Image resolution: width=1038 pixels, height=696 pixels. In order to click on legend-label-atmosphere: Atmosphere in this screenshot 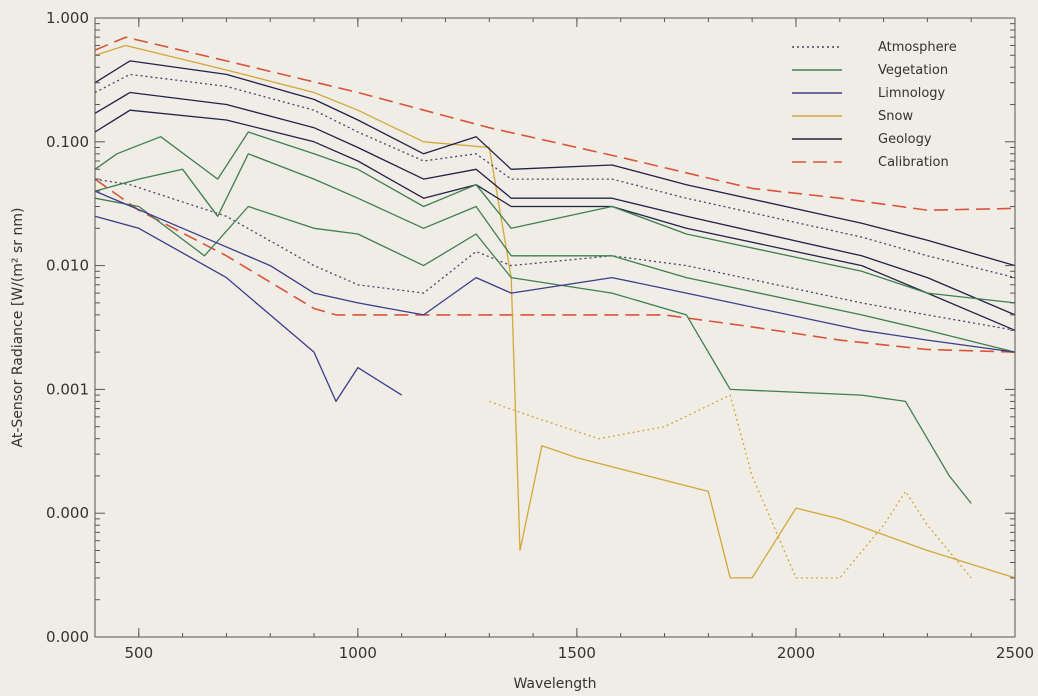, I will do `click(917, 47)`.